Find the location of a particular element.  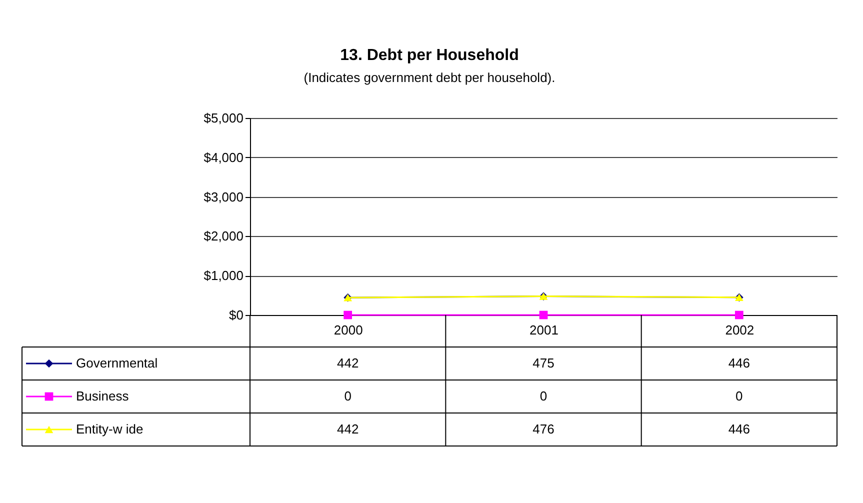

y-tick-label: $2,000 is located at coordinates (224, 236).